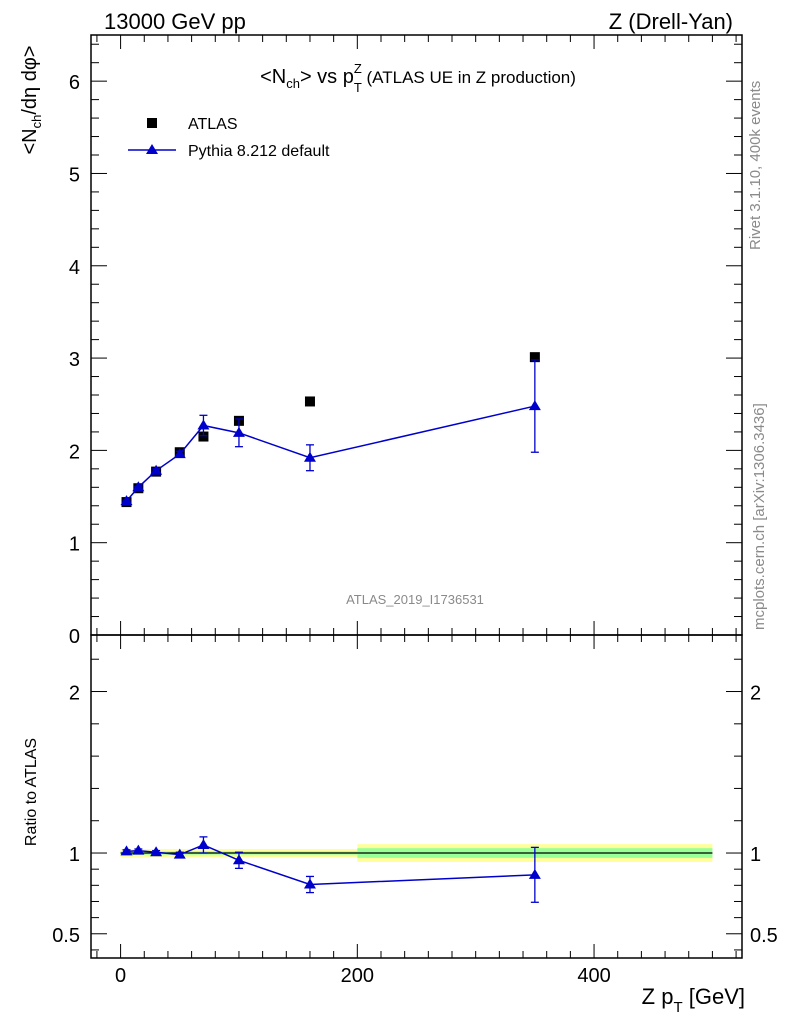 The image size is (786, 1024). I want to click on y-tick-label-bottom-left: 2, so click(74, 694).